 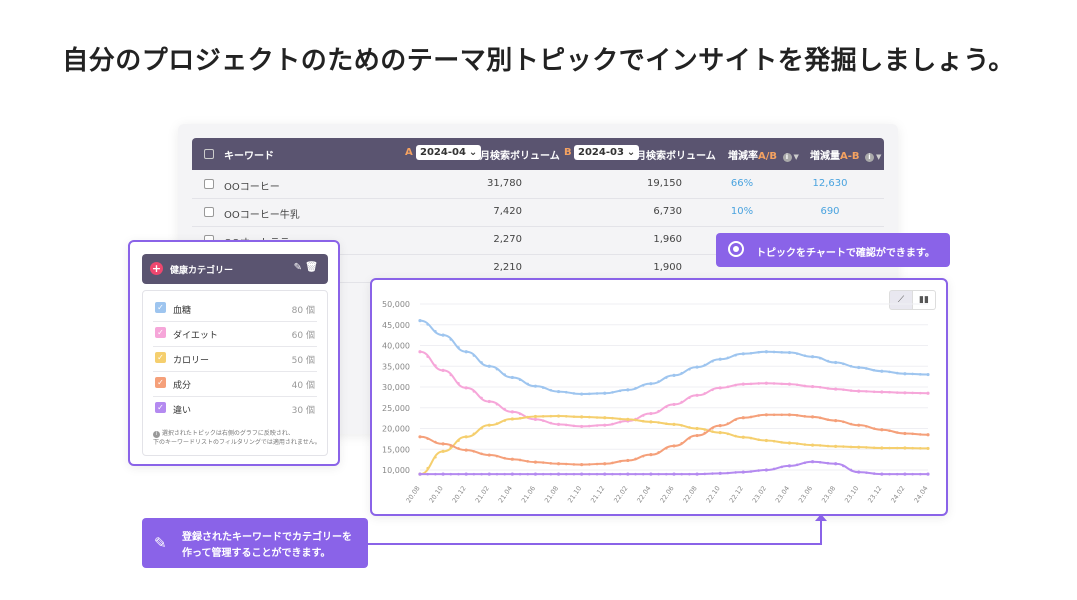 What do you see at coordinates (768, 156) in the screenshot?
I see `rate-ab: A/B` at bounding box center [768, 156].